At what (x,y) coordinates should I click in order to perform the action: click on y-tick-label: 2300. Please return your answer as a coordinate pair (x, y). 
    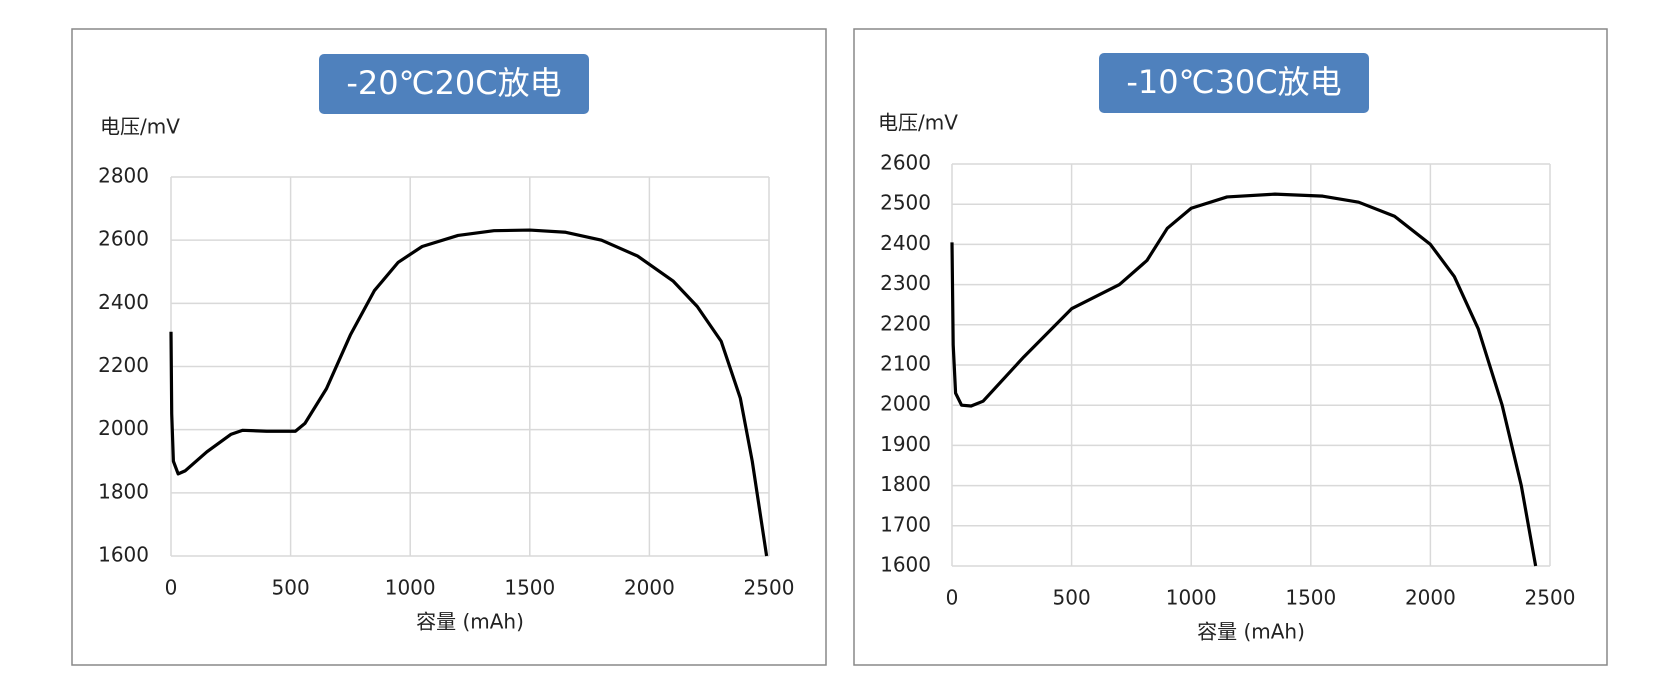
    Looking at the image, I should click on (905, 283).